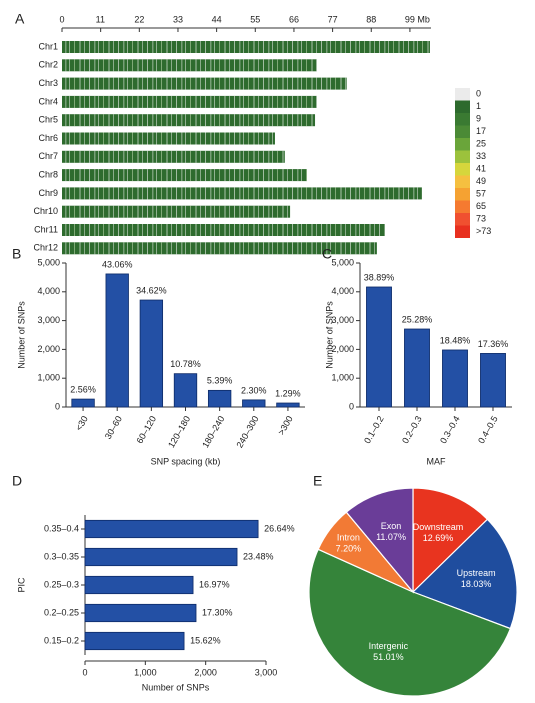  What do you see at coordinates (481, 169) in the screenshot?
I see `scale-label: 41` at bounding box center [481, 169].